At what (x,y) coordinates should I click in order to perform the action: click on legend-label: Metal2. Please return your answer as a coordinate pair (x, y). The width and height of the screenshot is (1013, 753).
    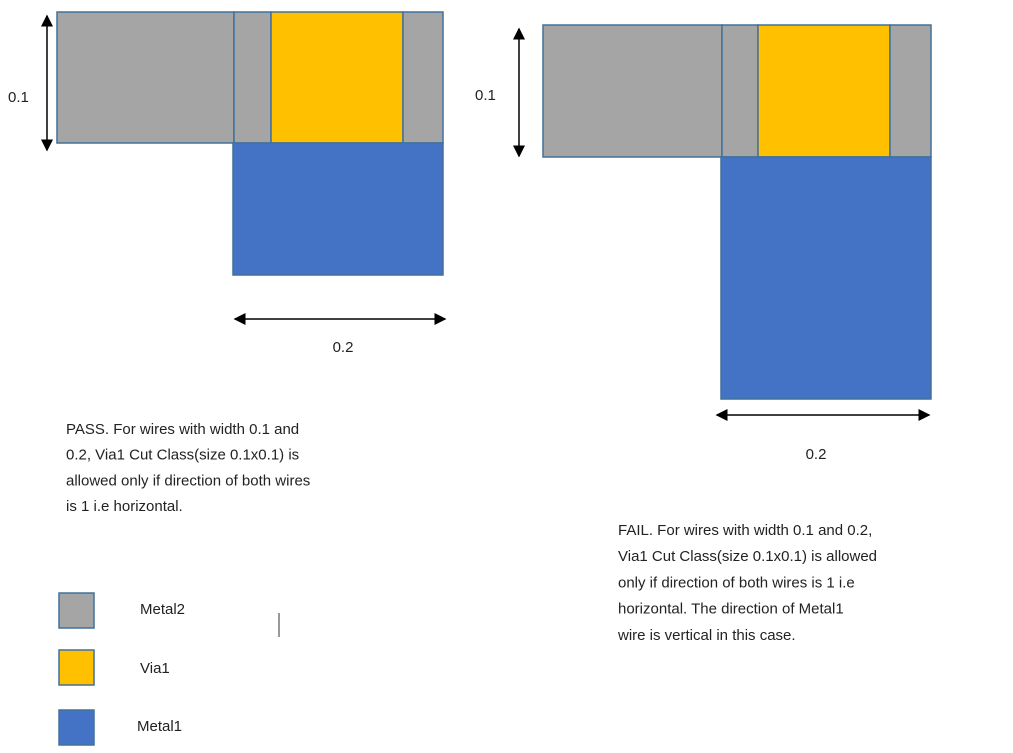
    Looking at the image, I should click on (162, 609).